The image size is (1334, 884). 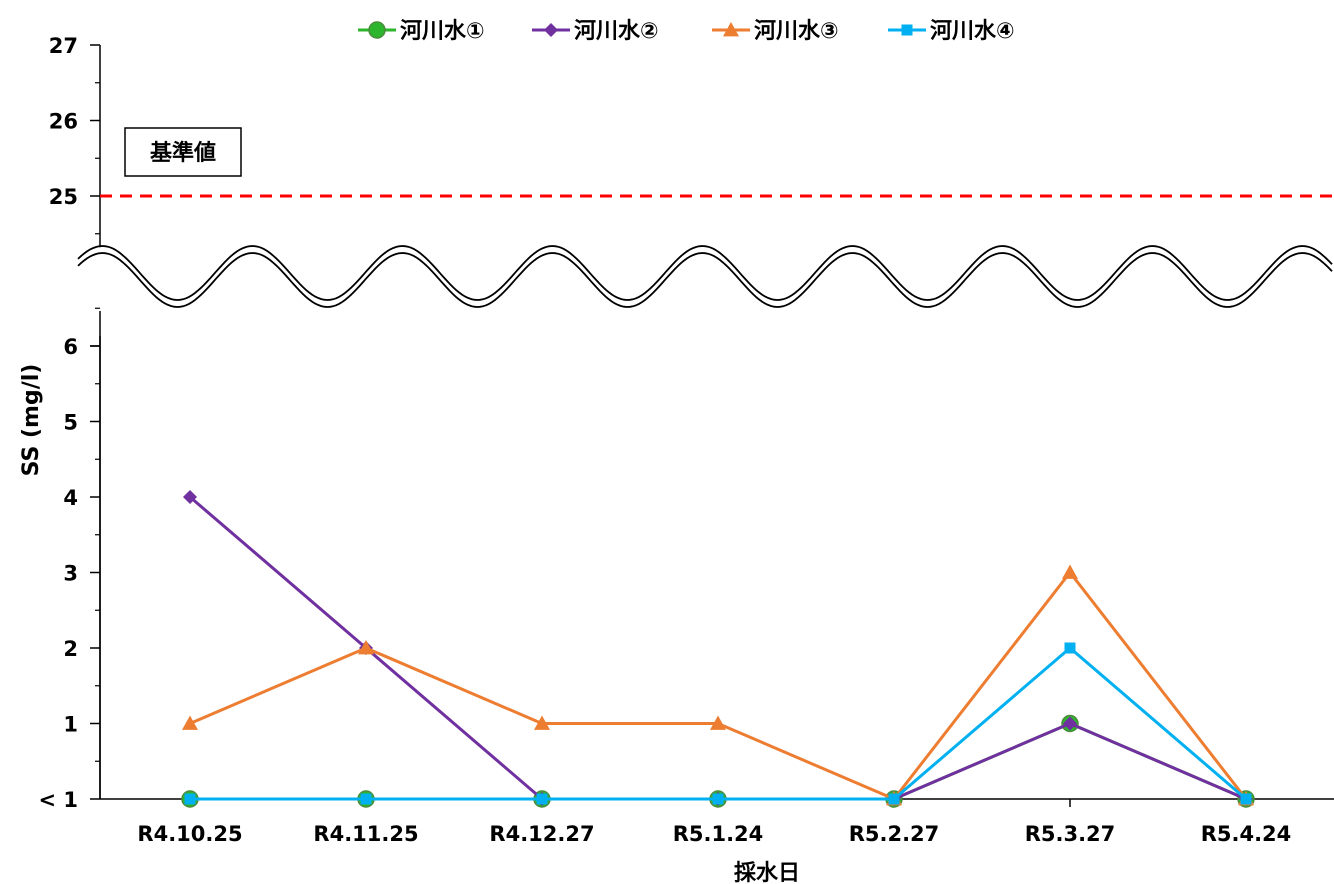 What do you see at coordinates (686, 31) in the screenshot?
I see `legend: 河川水① 河川水② 河川水③ 河川水④` at bounding box center [686, 31].